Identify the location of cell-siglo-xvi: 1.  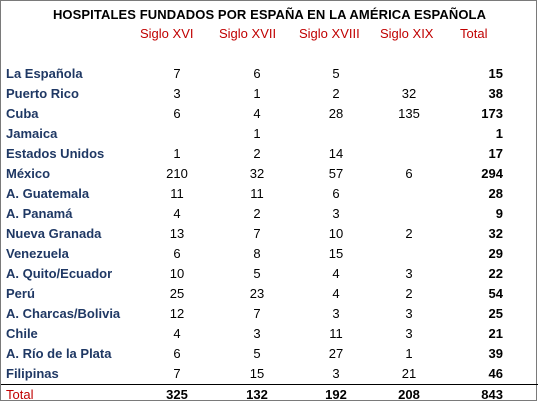
(177, 153).